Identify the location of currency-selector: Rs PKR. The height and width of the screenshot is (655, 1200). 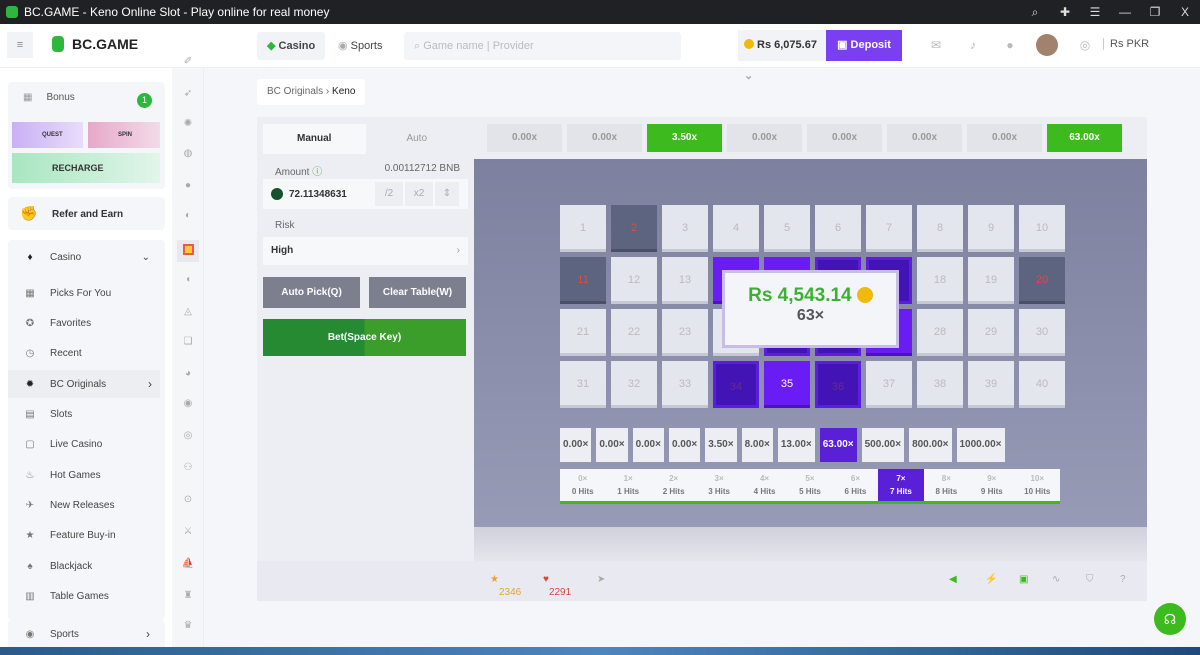
(1126, 44).